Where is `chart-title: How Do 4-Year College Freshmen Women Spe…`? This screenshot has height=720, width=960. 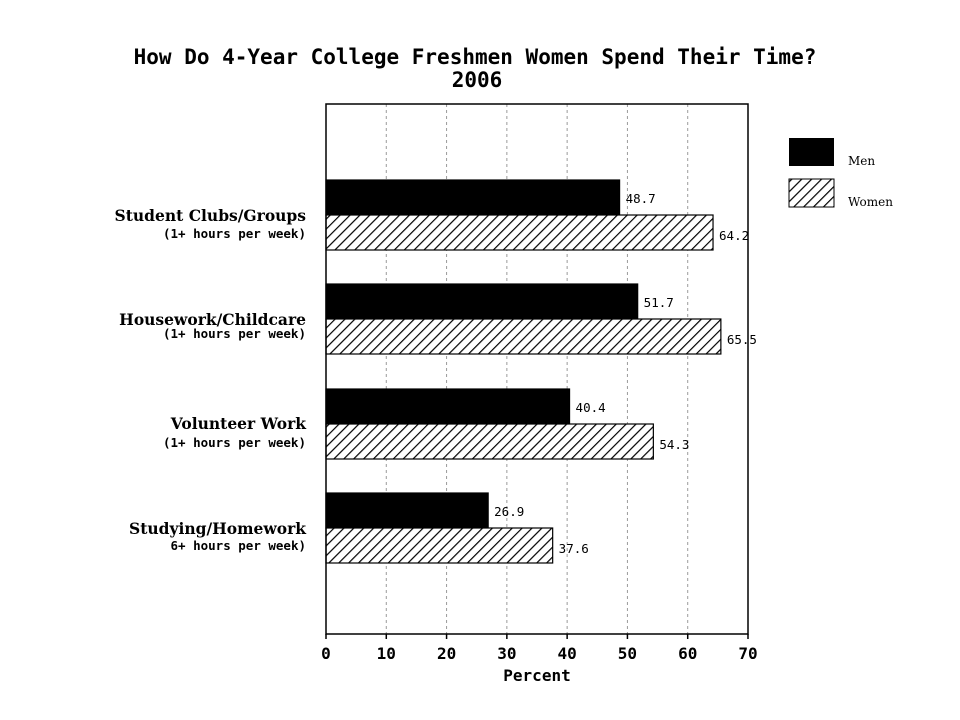 chart-title: How Do 4-Year College Freshmen Women Spe… is located at coordinates (475, 57).